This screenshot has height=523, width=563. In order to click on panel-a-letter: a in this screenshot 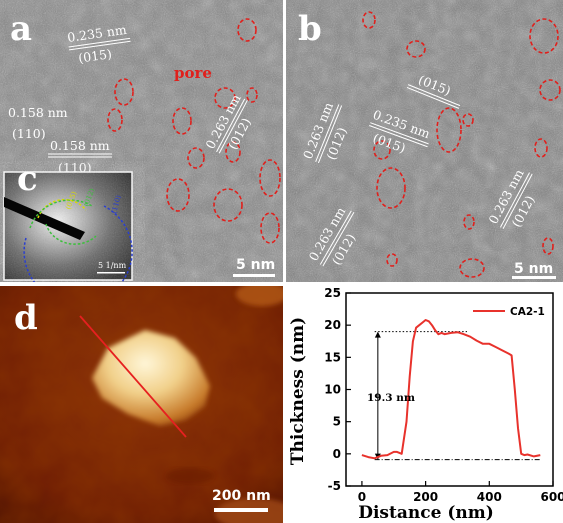, I will do `click(21, 29)`.